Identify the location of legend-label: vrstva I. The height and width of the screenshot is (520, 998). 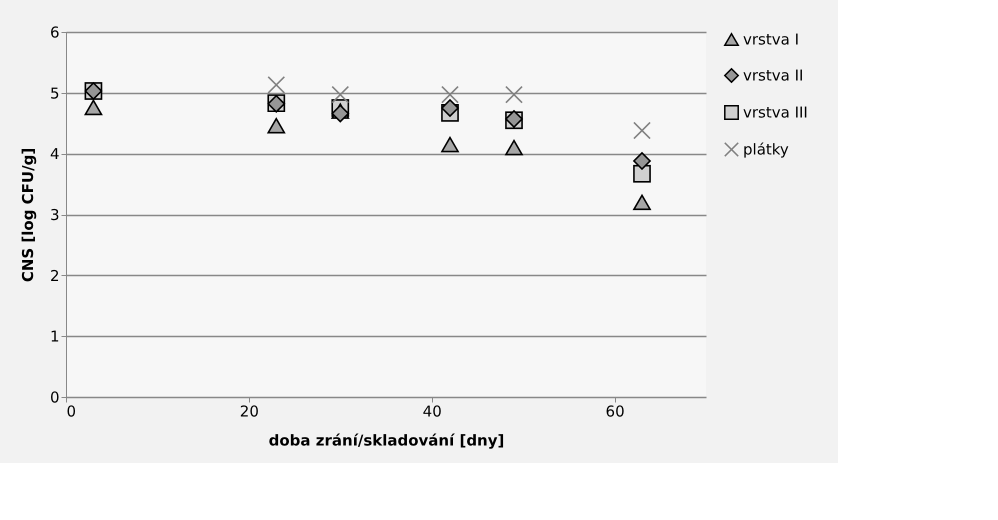
(771, 39).